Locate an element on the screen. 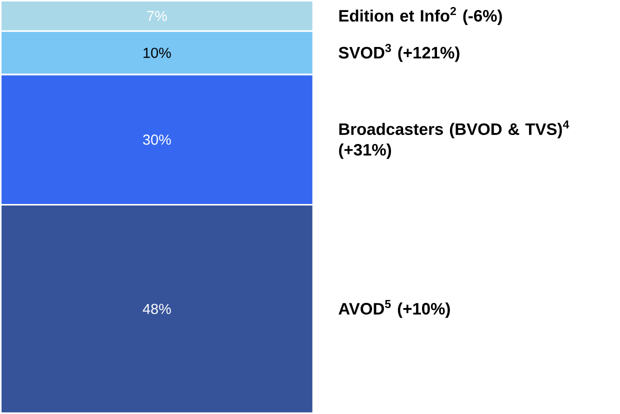  series-label: SVOD$^{3}$ (+121%) is located at coordinates (399, 53).